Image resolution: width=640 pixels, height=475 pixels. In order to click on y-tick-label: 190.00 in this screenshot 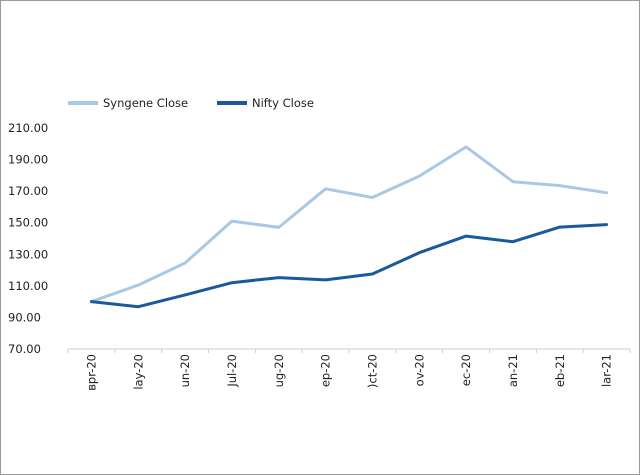, I will do `click(28, 160)`.